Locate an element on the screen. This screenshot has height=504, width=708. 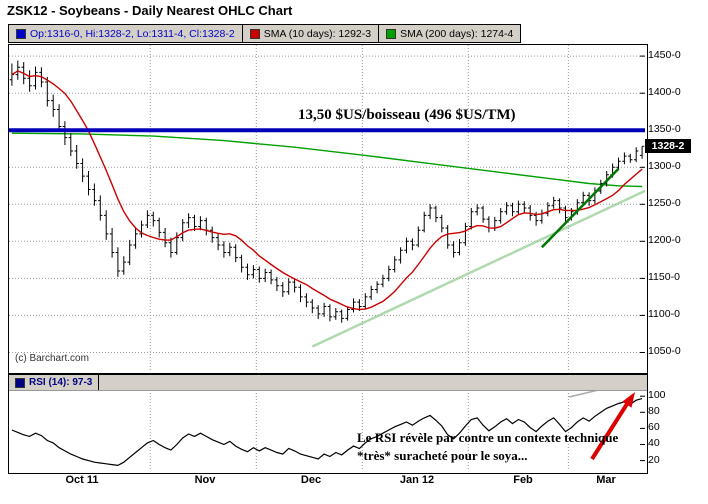
sma200-swatch-icon is located at coordinates (391, 33).